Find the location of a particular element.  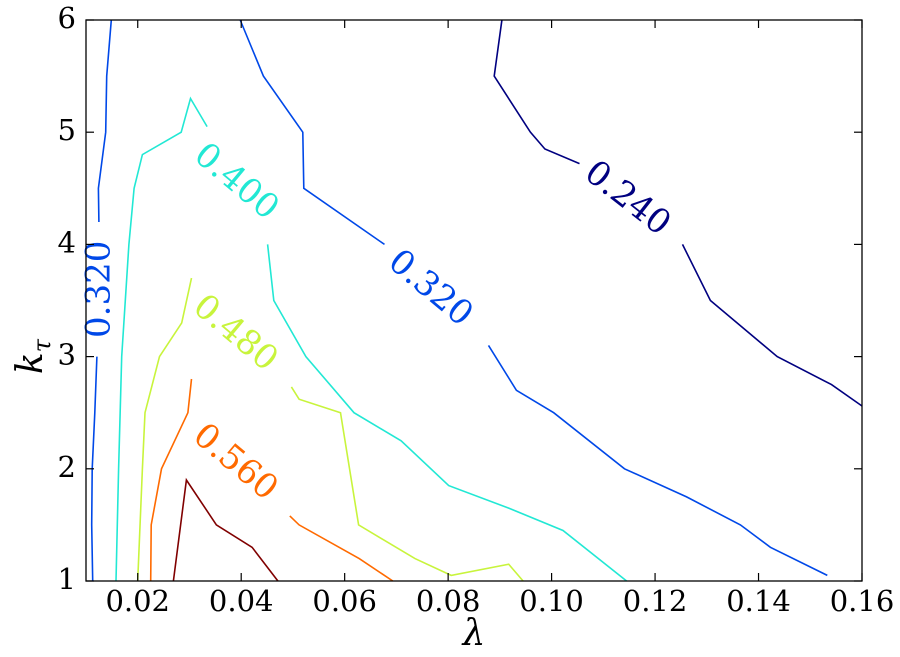

y-axis-label: kτ is located at coordinates (33, 356).